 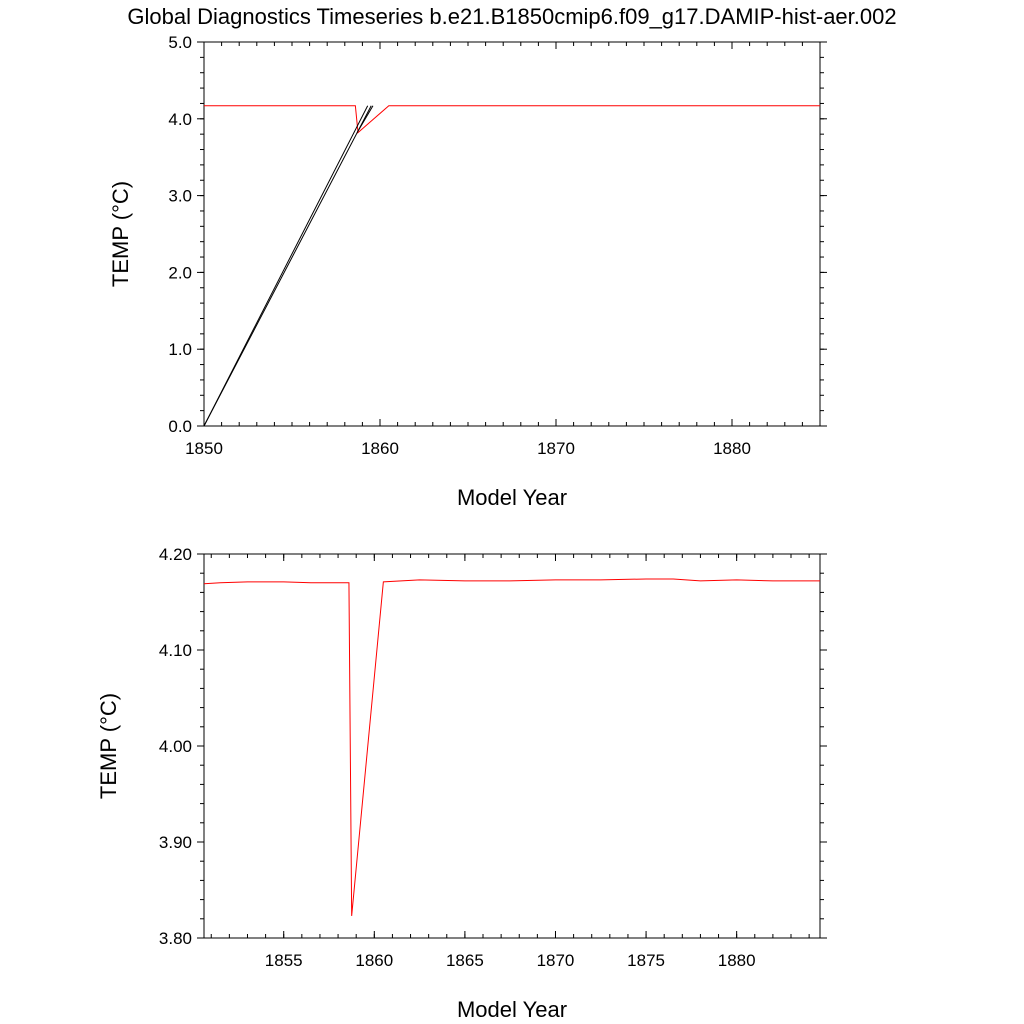 What do you see at coordinates (108, 746) in the screenshot?
I see `bottom-y-axis-label: TEMP (°C)` at bounding box center [108, 746].